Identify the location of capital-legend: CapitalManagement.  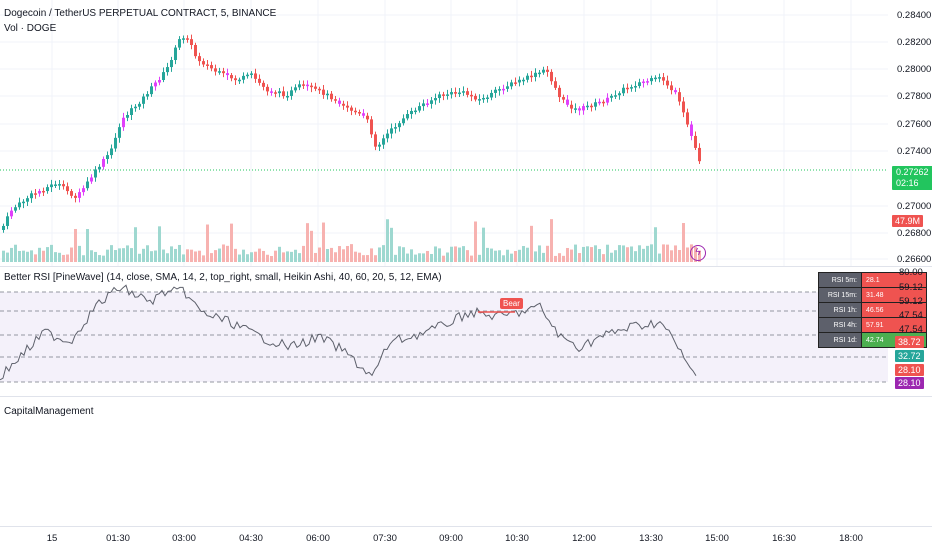
(49, 411).